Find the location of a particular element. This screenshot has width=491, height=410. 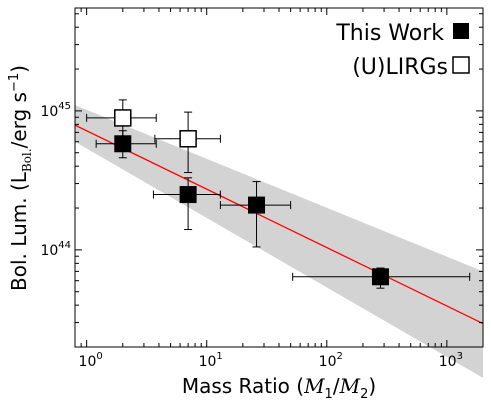

legend: This Work (U)LIRGs is located at coordinates (402, 50).